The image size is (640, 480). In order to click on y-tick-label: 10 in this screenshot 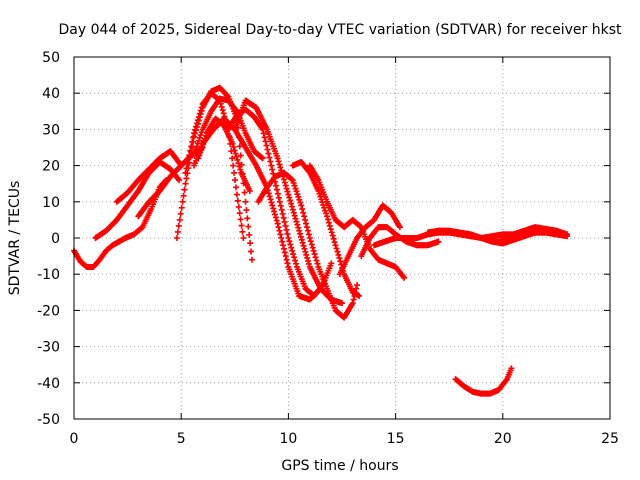, I will do `click(51, 203)`.